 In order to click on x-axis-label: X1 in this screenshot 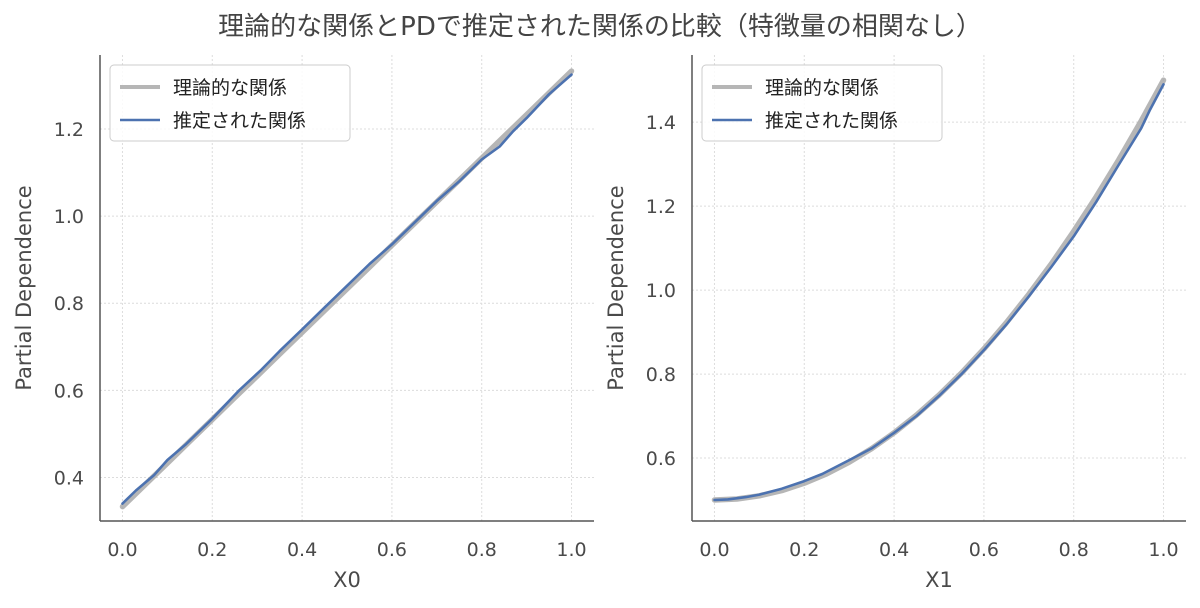, I will do `click(939, 580)`.